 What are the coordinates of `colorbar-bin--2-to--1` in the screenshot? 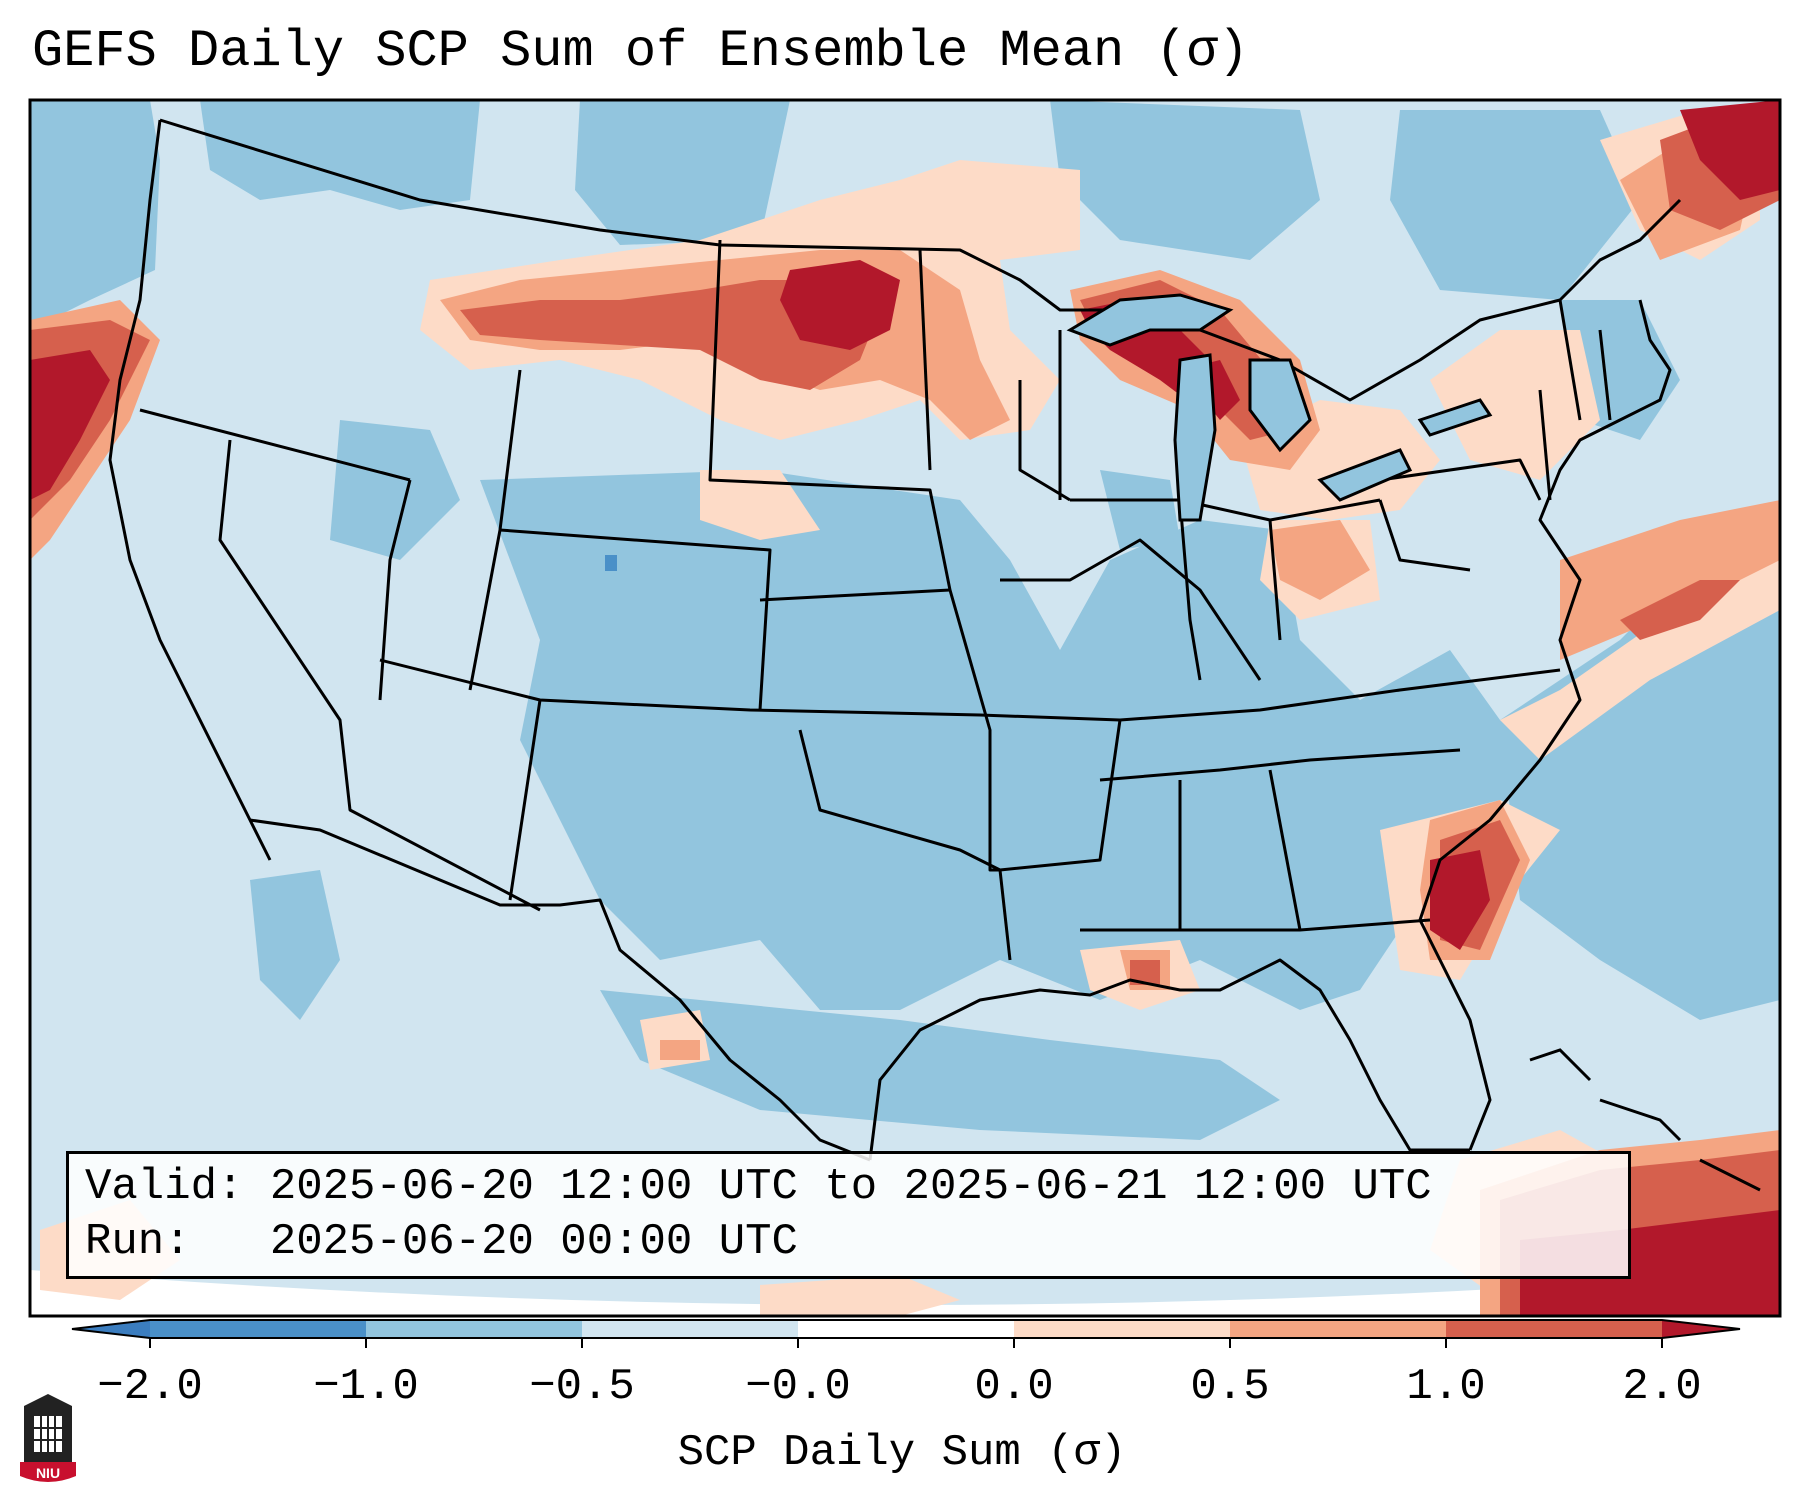 It's located at (258, 1329).